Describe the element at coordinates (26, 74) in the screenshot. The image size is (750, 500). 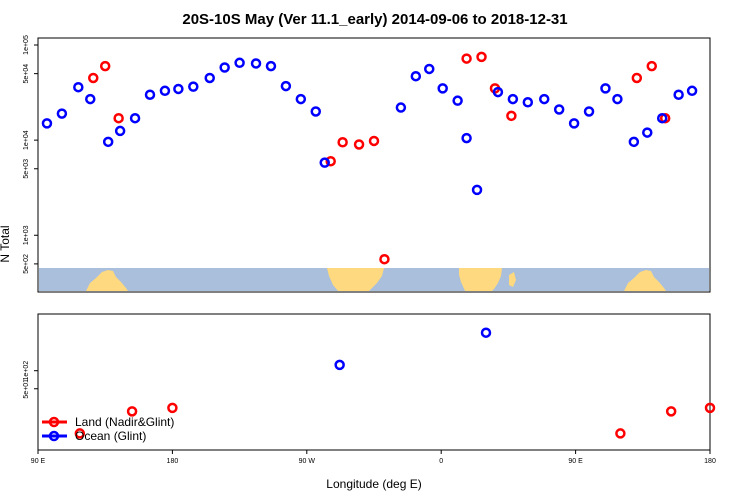
I see `y-tick-label: 5e+04` at that location.